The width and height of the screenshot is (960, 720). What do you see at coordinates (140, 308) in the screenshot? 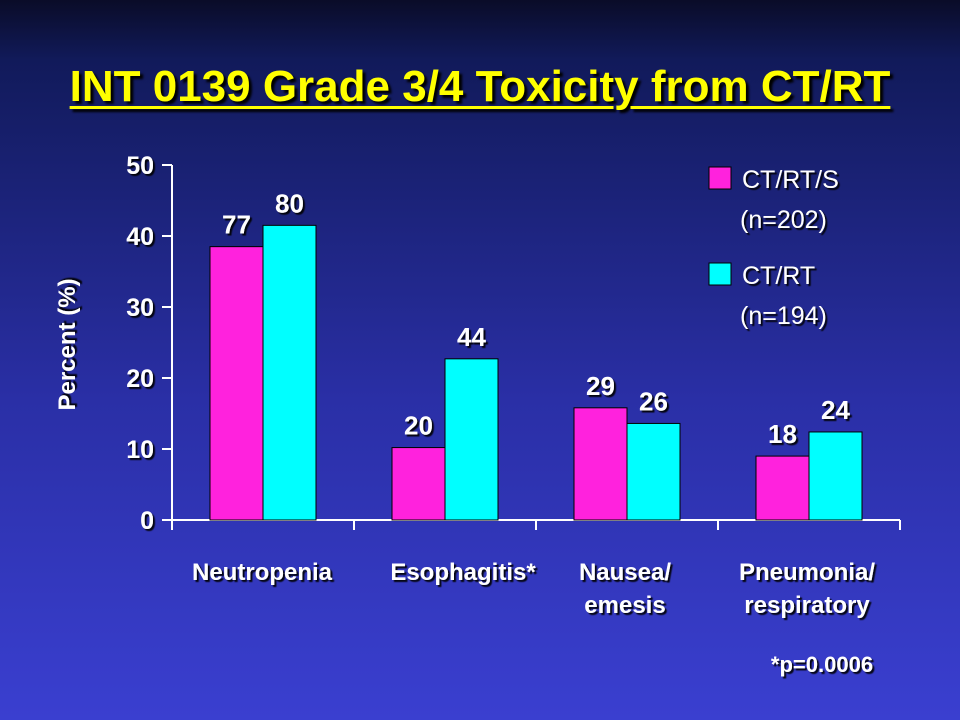
I see `y-tick-label: 30` at bounding box center [140, 308].